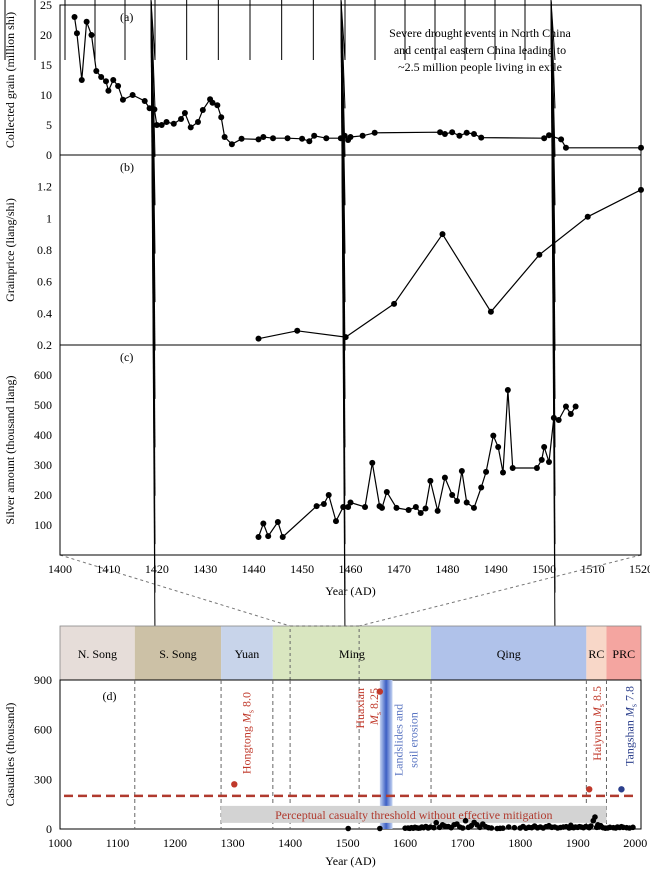  Describe the element at coordinates (405, 843) in the screenshot. I see `x-tick-label: 1600` at that location.